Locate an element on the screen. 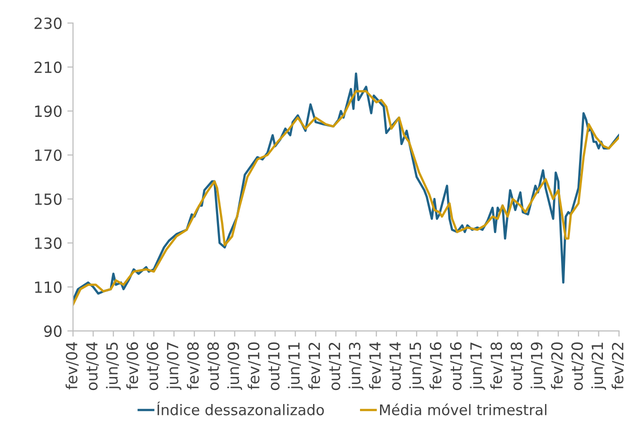 Image resolution: width=624 pixels, height=427 pixels. x-tick-label: jun/15 is located at coordinates (416, 366).